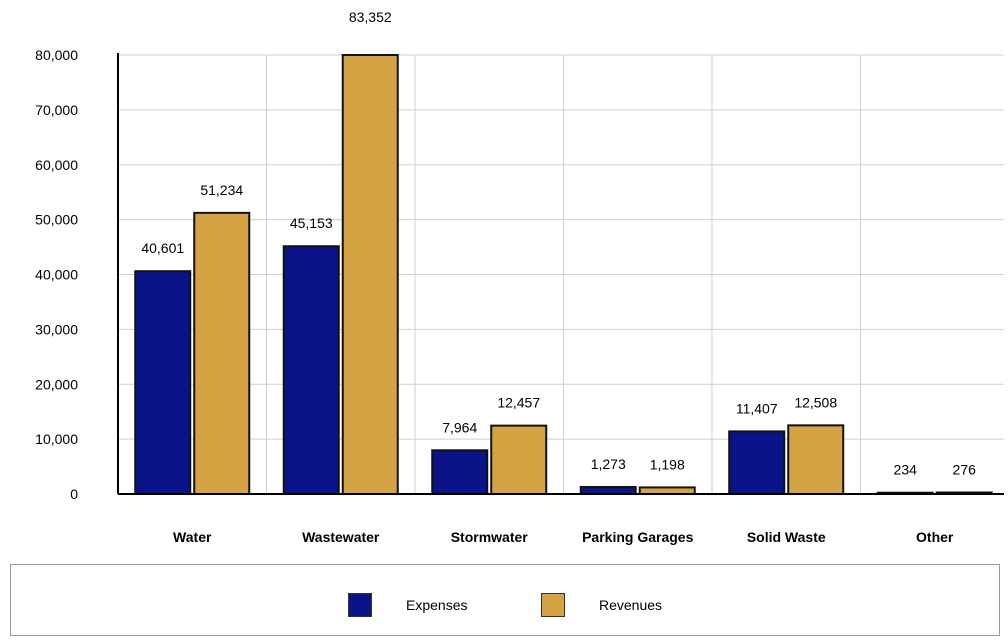 This screenshot has height=640, width=1008. Describe the element at coordinates (56, 220) in the screenshot. I see `y-tick-label: 50,000` at that location.